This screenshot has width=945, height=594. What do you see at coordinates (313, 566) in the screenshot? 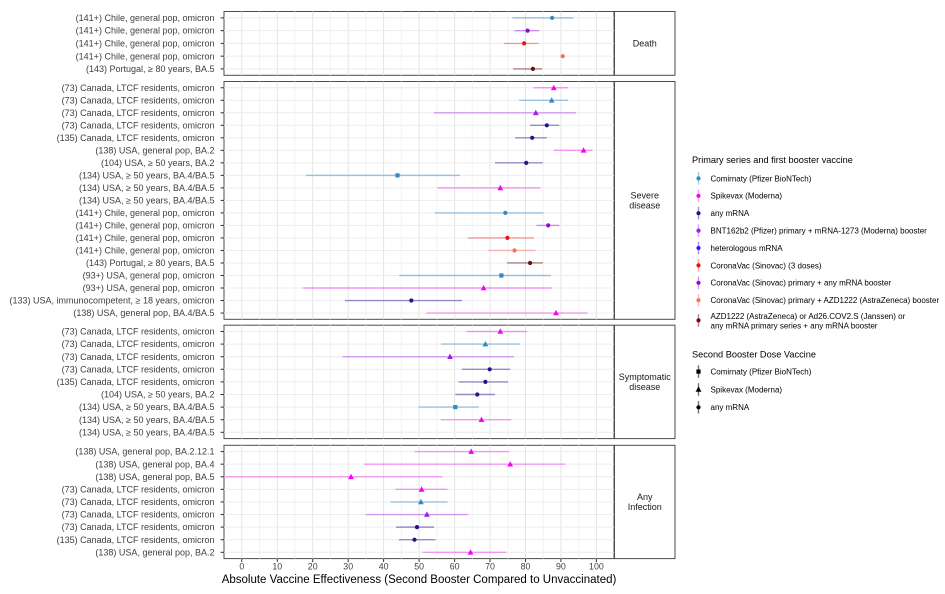
I see `svg-text: 20` at bounding box center [313, 566].